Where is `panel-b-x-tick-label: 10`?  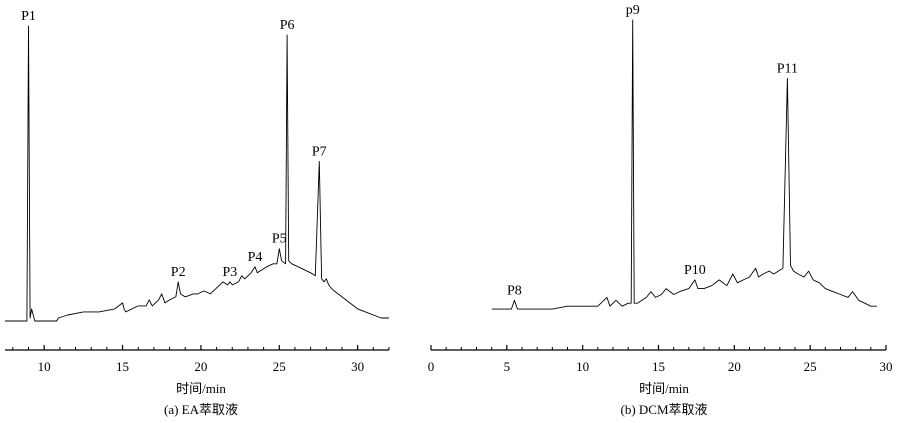
panel-b-x-tick-label: 10 is located at coordinates (582, 366).